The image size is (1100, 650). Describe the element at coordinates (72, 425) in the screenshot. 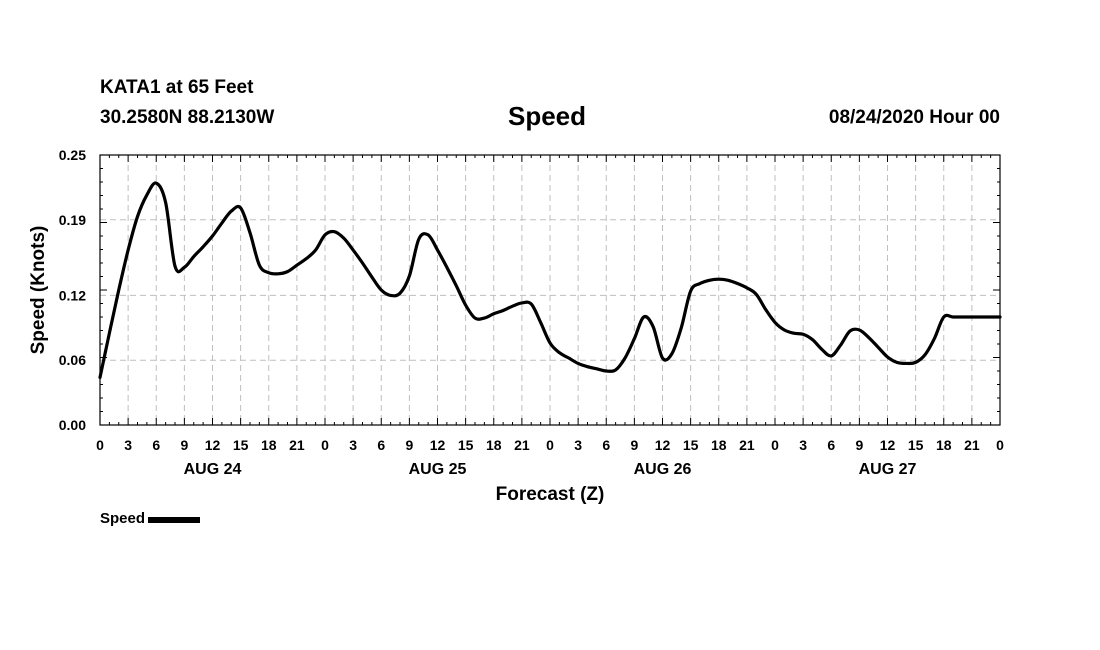

I see `y-tick-label: 0.00` at that location.